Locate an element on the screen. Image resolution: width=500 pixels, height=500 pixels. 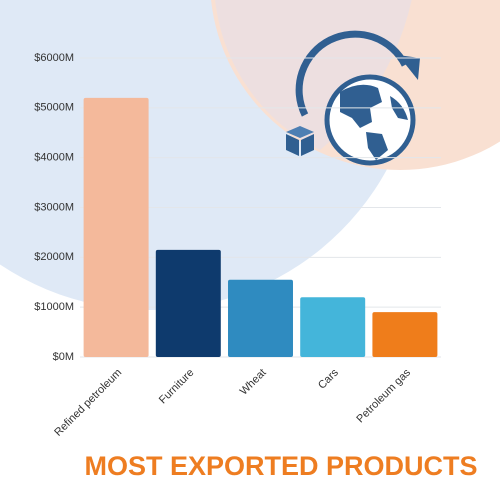
x-tick-label: Wheat is located at coordinates (253, 382).